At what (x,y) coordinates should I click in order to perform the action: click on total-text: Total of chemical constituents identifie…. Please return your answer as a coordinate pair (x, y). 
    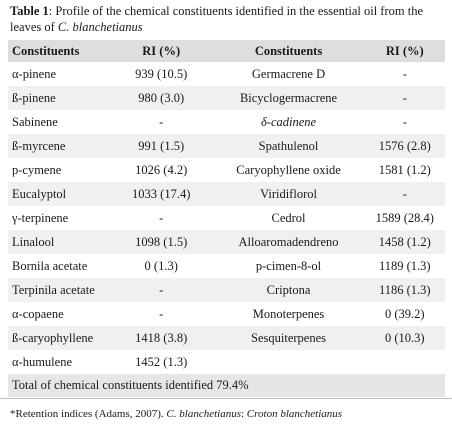
    Looking at the image, I should click on (226, 385).